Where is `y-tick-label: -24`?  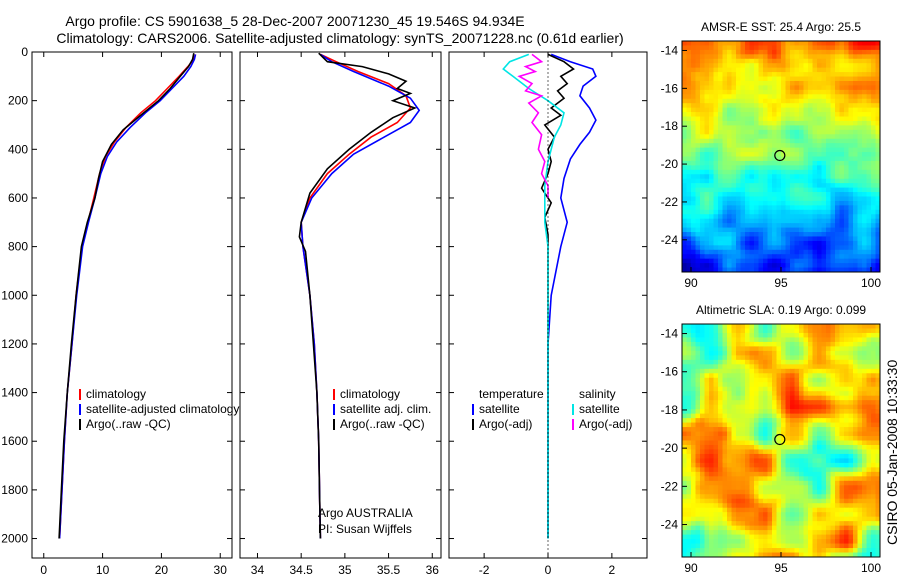
y-tick-label: -24 is located at coordinates (670, 240).